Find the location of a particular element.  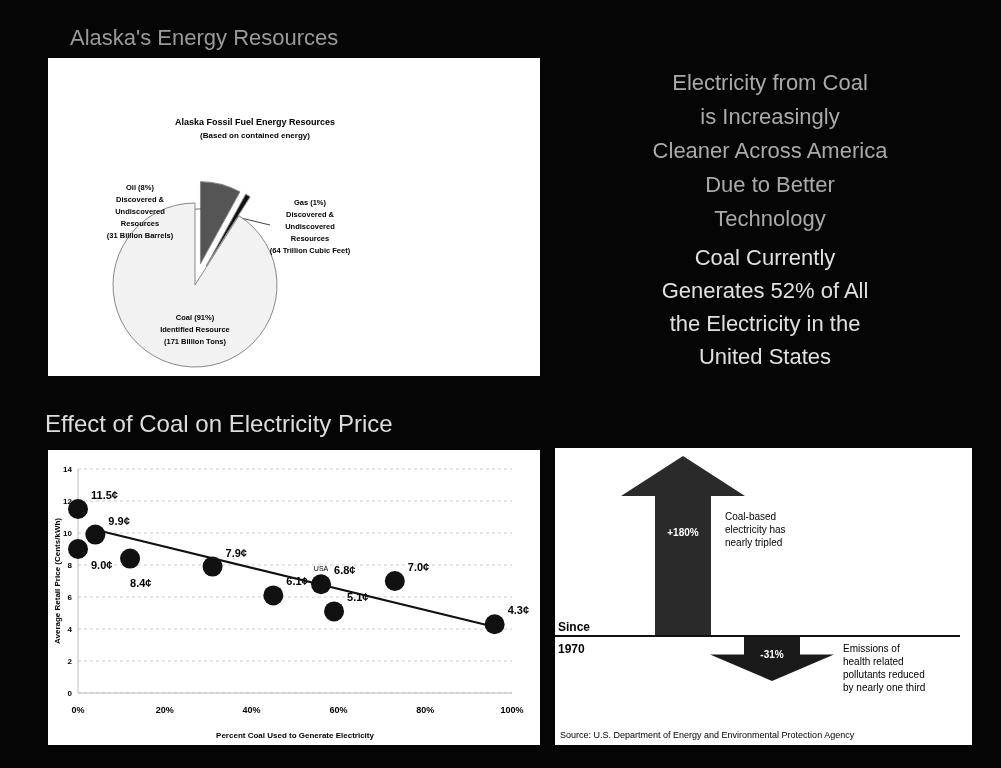

data-label: 7.0¢ is located at coordinates (418, 567).